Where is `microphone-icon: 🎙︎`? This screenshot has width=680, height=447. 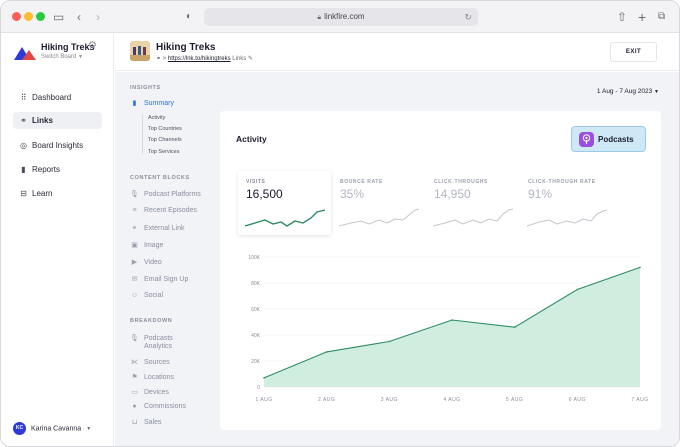
microphone-icon: 🎙︎ is located at coordinates (134, 338).